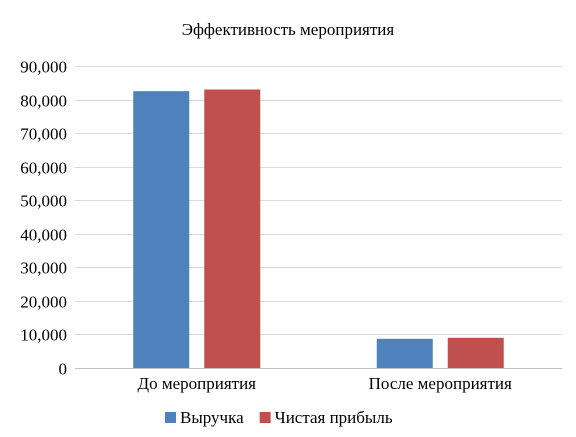 The width and height of the screenshot is (576, 437). Describe the element at coordinates (212, 417) in the screenshot. I see `legend-label: Выручка` at that location.